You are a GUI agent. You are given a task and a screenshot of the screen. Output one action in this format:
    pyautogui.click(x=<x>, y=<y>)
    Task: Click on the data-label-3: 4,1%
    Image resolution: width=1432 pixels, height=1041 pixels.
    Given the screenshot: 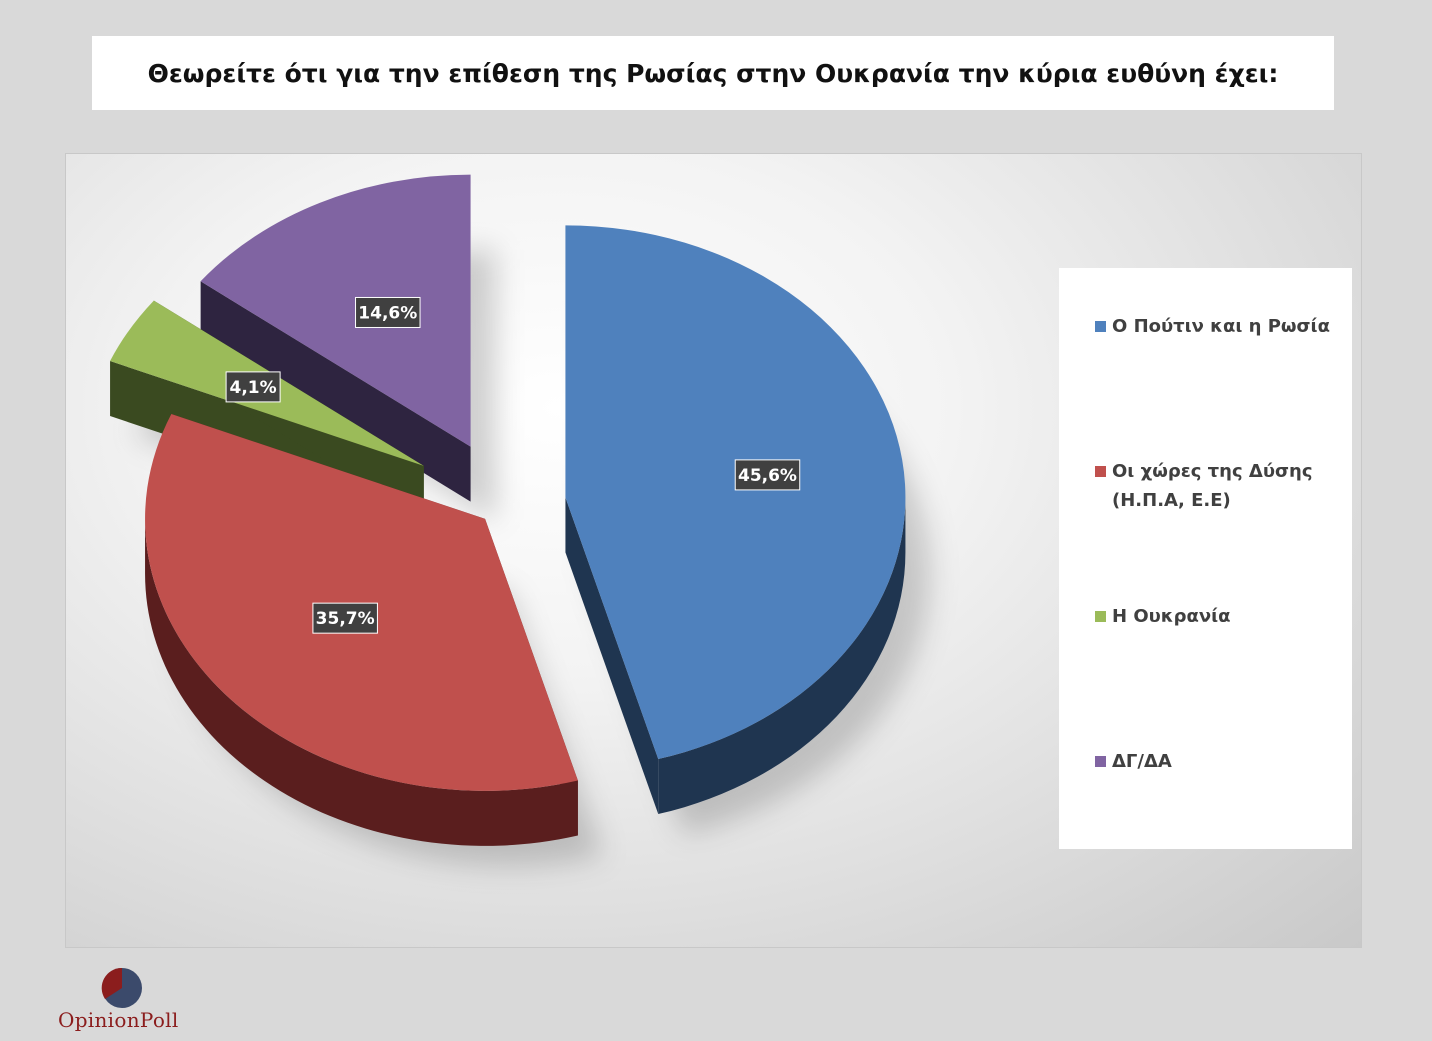 What is the action you would take?
    pyautogui.click(x=253, y=387)
    